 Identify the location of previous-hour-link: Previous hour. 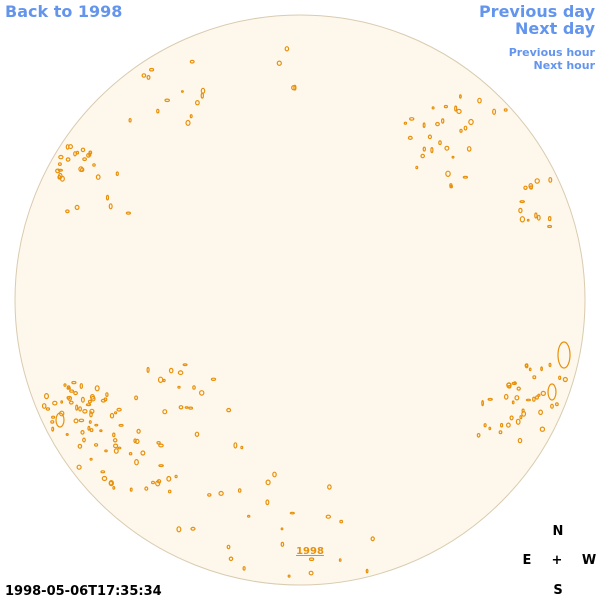
(552, 52).